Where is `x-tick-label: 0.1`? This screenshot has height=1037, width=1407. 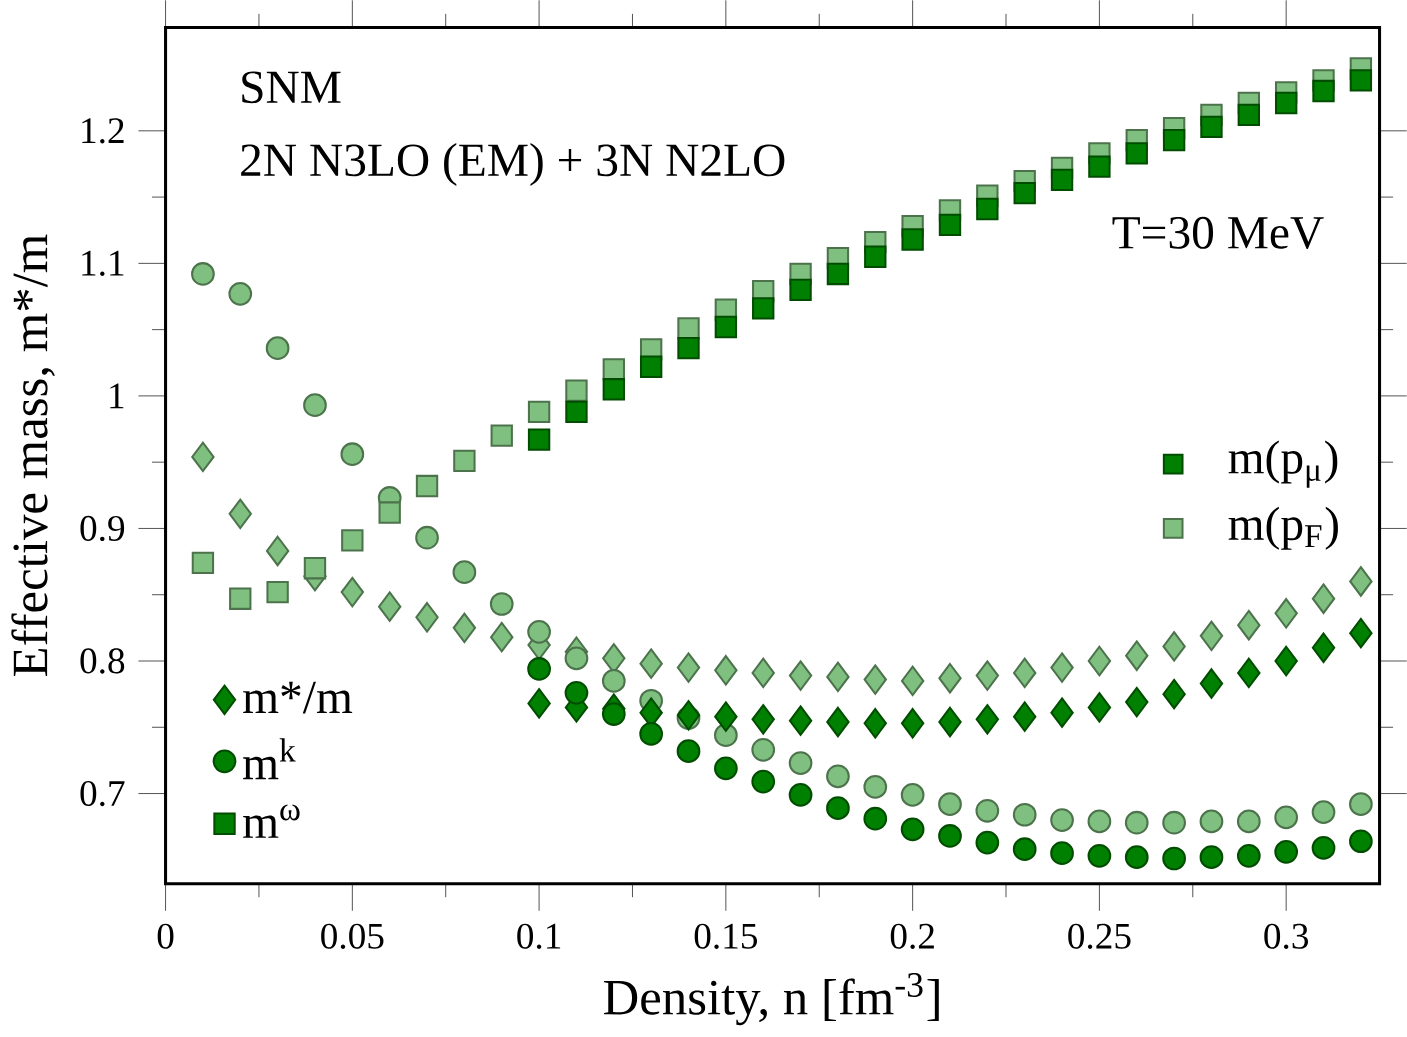
x-tick-label: 0.1 is located at coordinates (539, 936).